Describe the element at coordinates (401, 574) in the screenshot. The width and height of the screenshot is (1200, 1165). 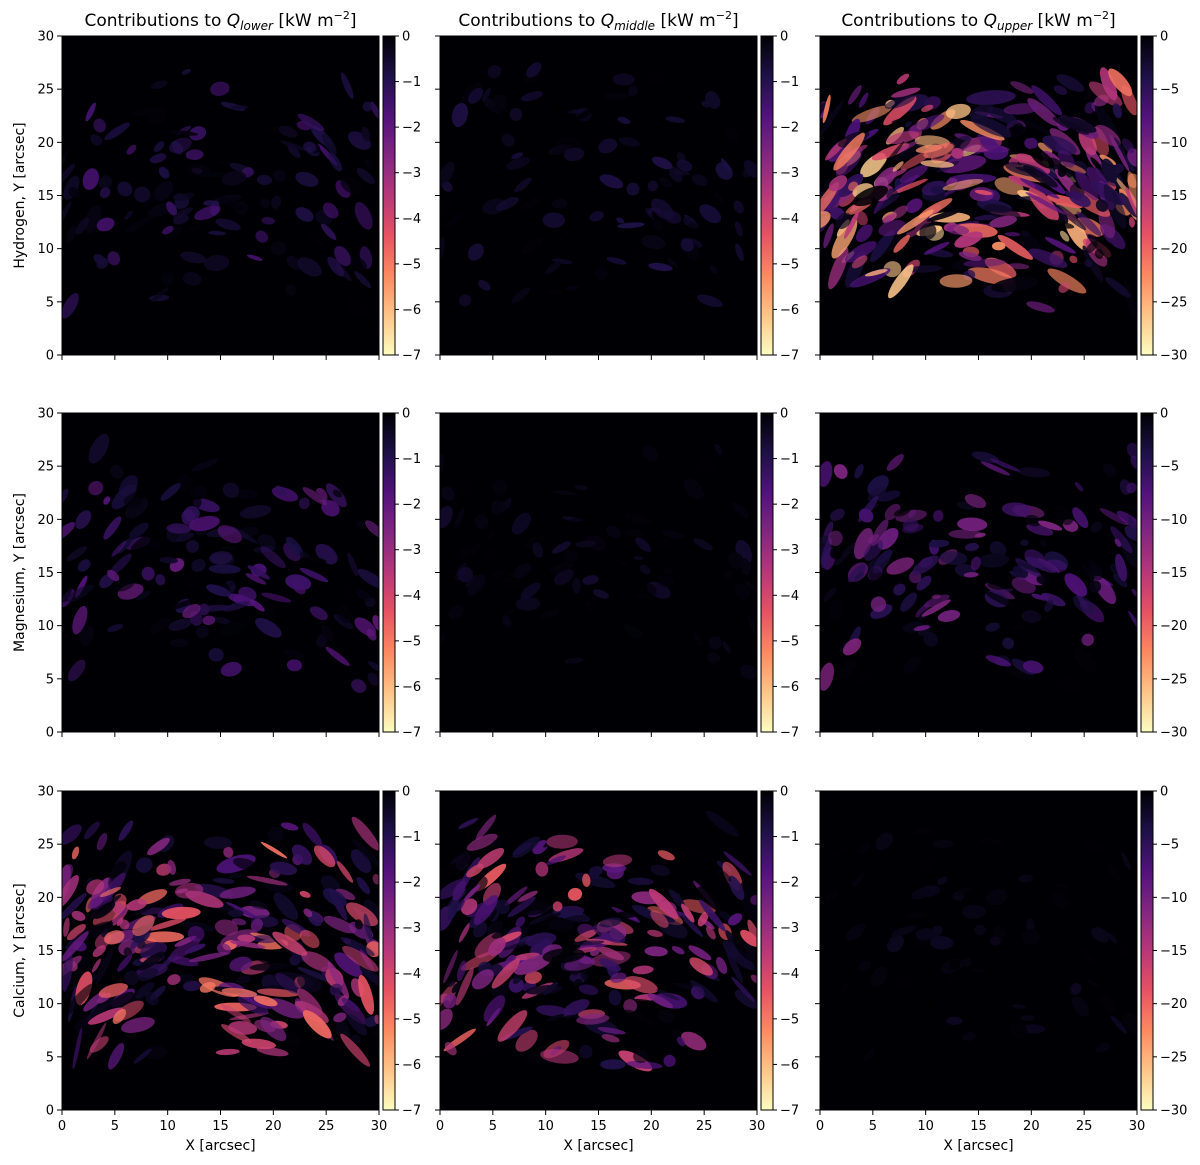
I see `colorbar: 0 −1 −2 −3 −4 −5 −6 −7` at that location.